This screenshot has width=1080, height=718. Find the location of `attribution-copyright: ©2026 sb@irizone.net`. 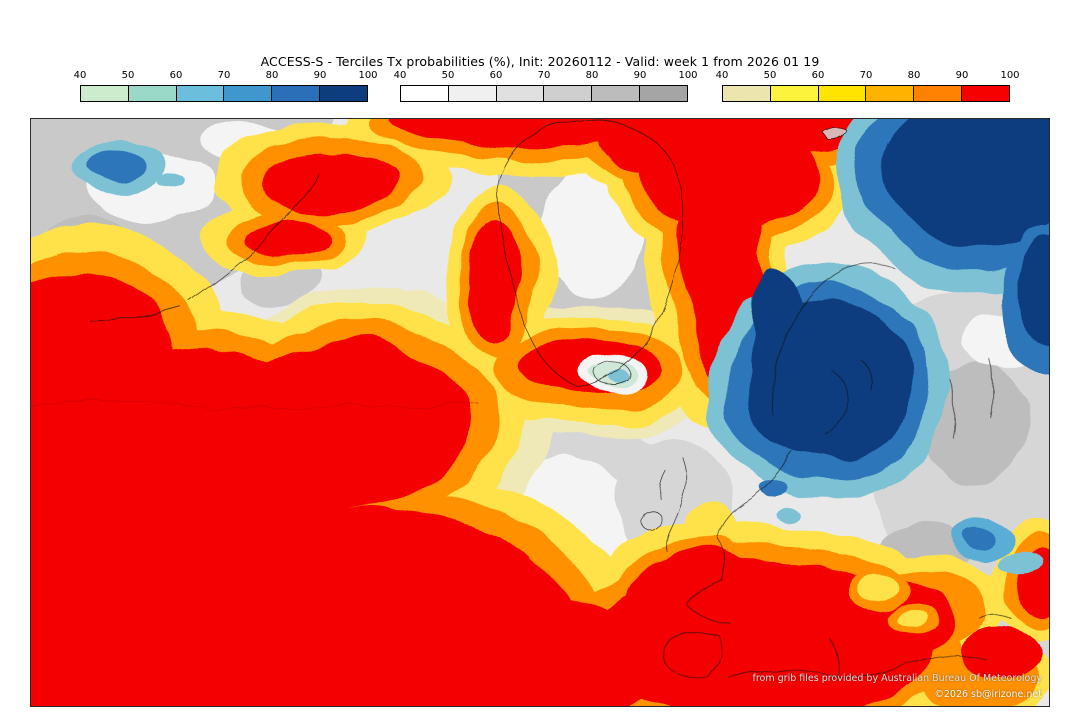

attribution-copyright: ©2026 sb@irizone.net is located at coordinates (988, 694).